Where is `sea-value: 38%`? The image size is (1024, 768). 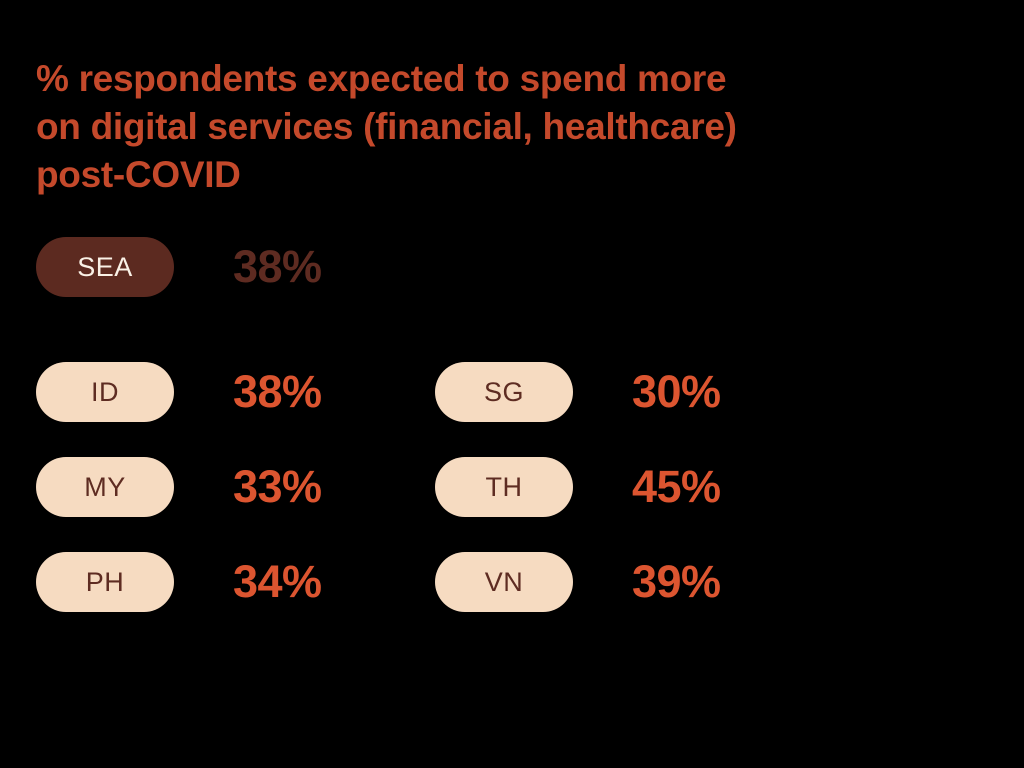 sea-value: 38% is located at coordinates (277, 266).